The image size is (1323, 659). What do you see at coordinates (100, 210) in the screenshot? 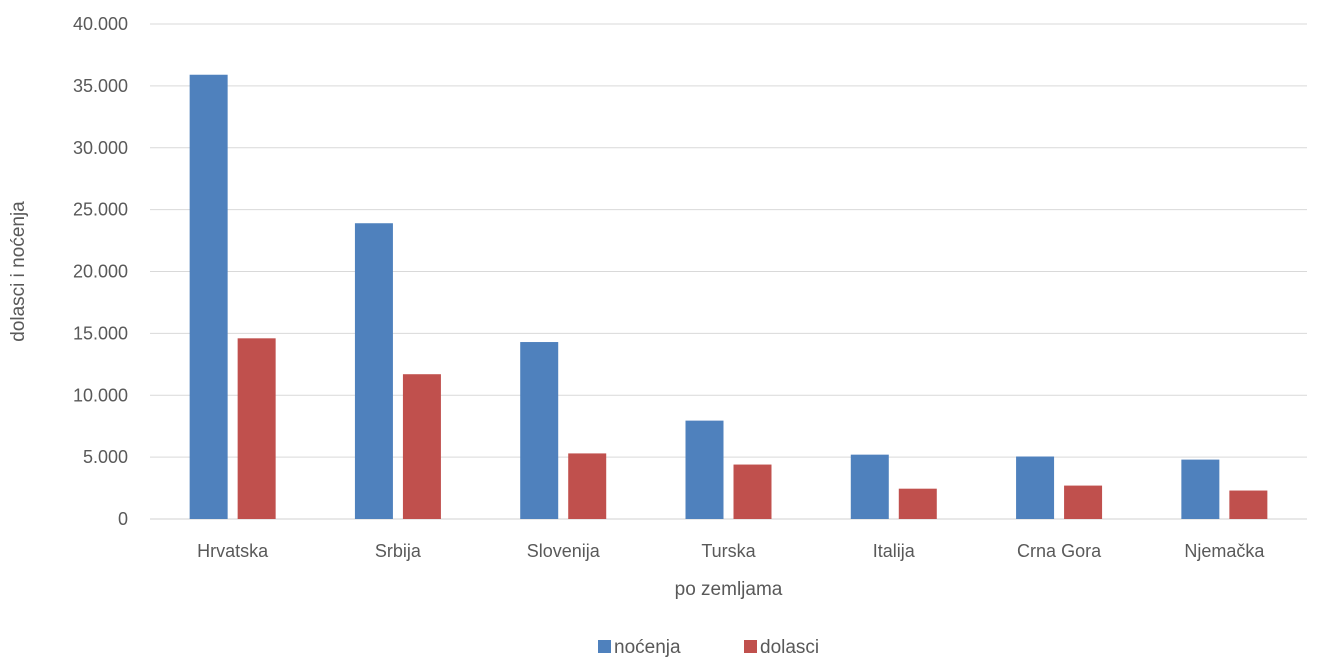
I see `y-tick-label: 25.000` at bounding box center [100, 210].